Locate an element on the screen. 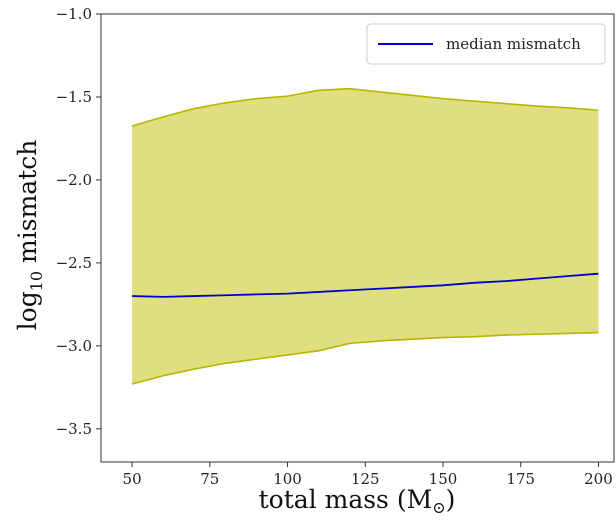 The height and width of the screenshot is (520, 616). band-upper-edge is located at coordinates (365, 107).